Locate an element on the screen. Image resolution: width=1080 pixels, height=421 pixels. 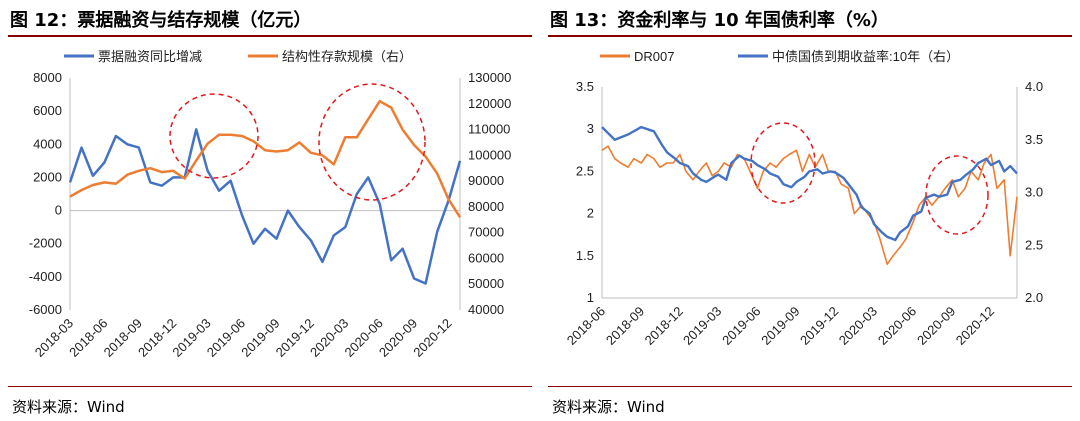
y-right-tick-label: 80000 is located at coordinates (486, 206).